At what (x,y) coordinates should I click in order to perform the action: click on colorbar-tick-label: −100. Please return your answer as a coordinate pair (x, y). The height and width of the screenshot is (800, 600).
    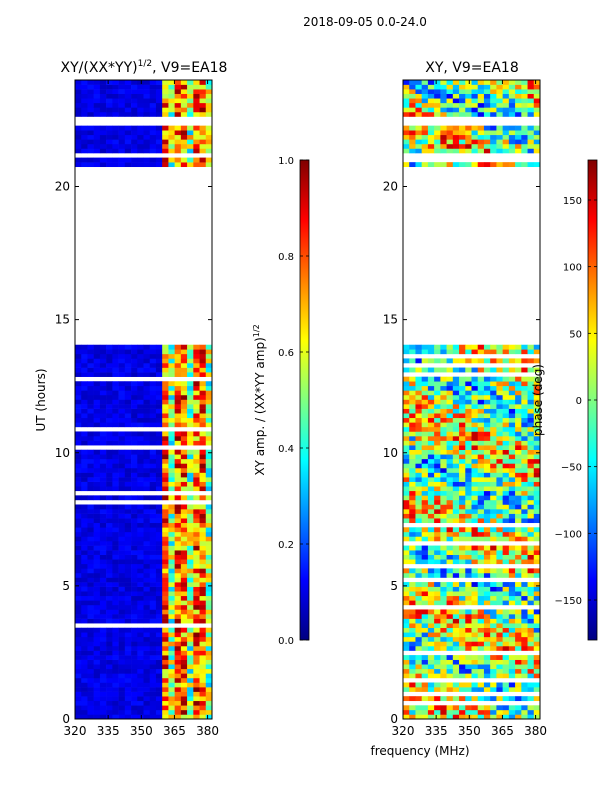
    Looking at the image, I should click on (568, 534).